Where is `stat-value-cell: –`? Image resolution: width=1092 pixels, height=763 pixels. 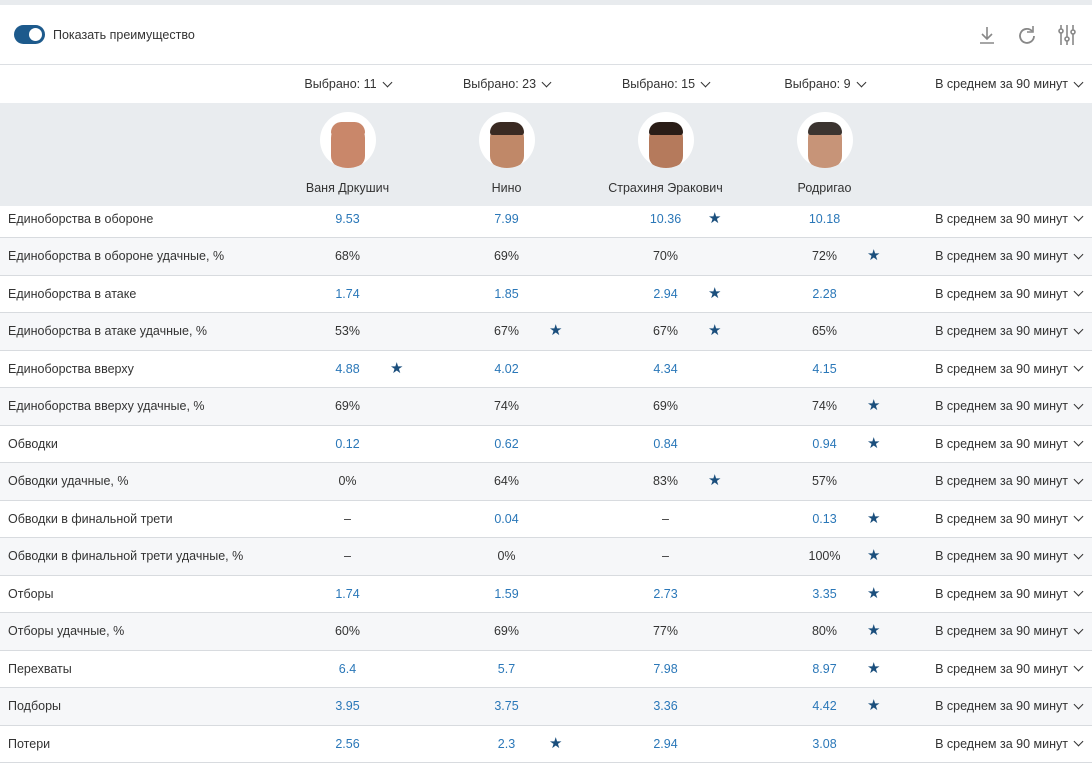
stat-value-cell: – is located at coordinates (347, 556).